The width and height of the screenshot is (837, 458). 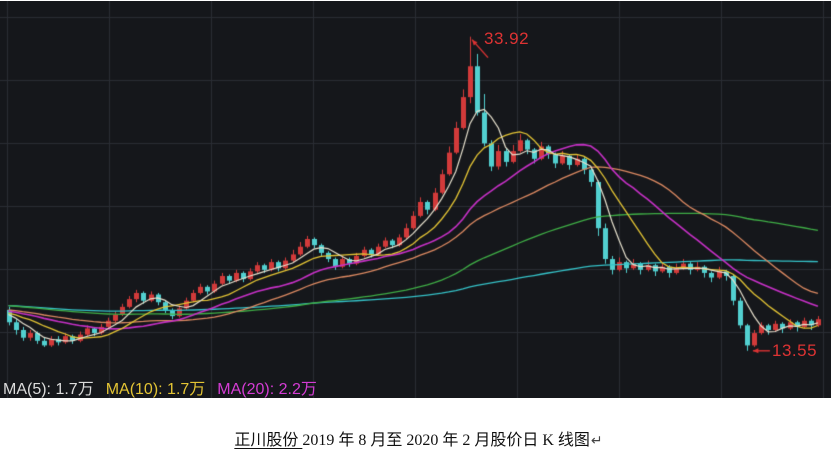 I want to click on paragraph-return-mark: ↵, so click(x=596, y=441).